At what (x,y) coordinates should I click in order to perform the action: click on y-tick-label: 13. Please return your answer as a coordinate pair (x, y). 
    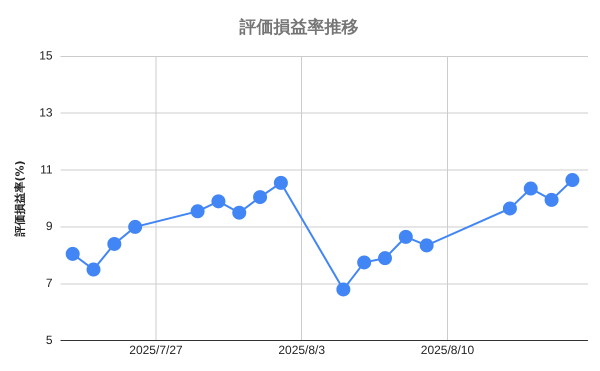
    Looking at the image, I should click on (46, 113).